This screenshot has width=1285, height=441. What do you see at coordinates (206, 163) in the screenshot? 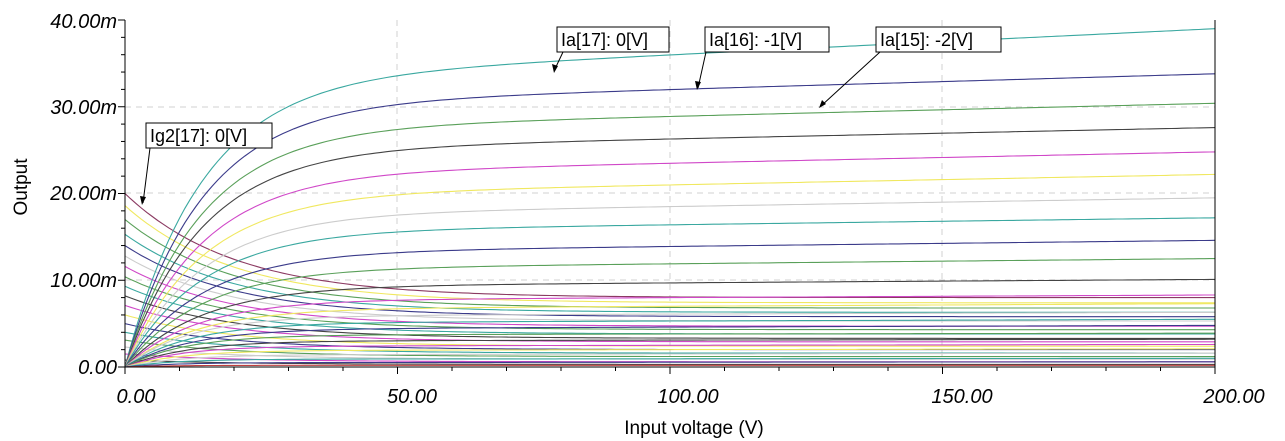
I see `annotation-ig2-17: Ig2[17]: 0[V]` at bounding box center [206, 163].